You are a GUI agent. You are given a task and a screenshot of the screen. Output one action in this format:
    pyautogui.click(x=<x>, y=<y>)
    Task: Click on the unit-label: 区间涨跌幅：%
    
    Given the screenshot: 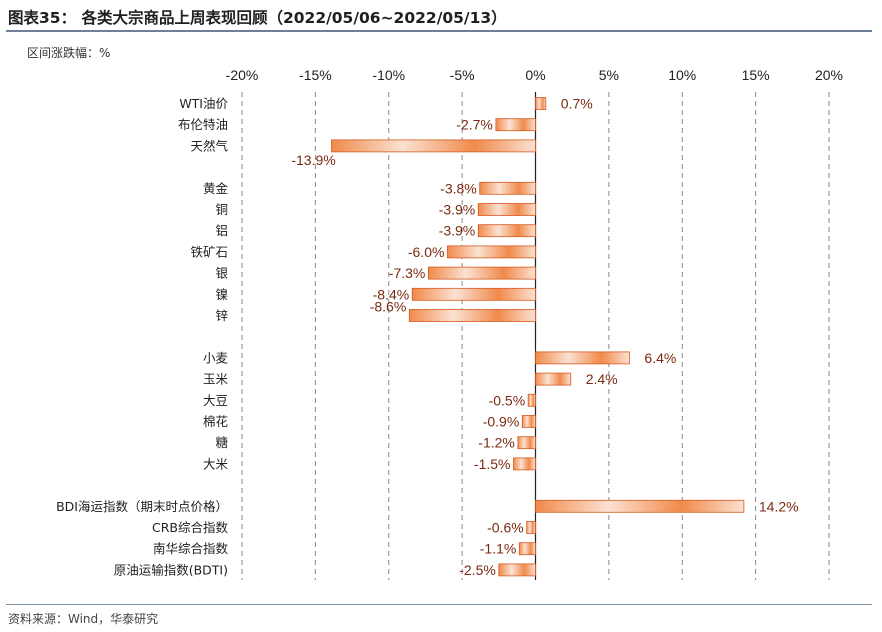 What is the action you would take?
    pyautogui.click(x=69, y=53)
    